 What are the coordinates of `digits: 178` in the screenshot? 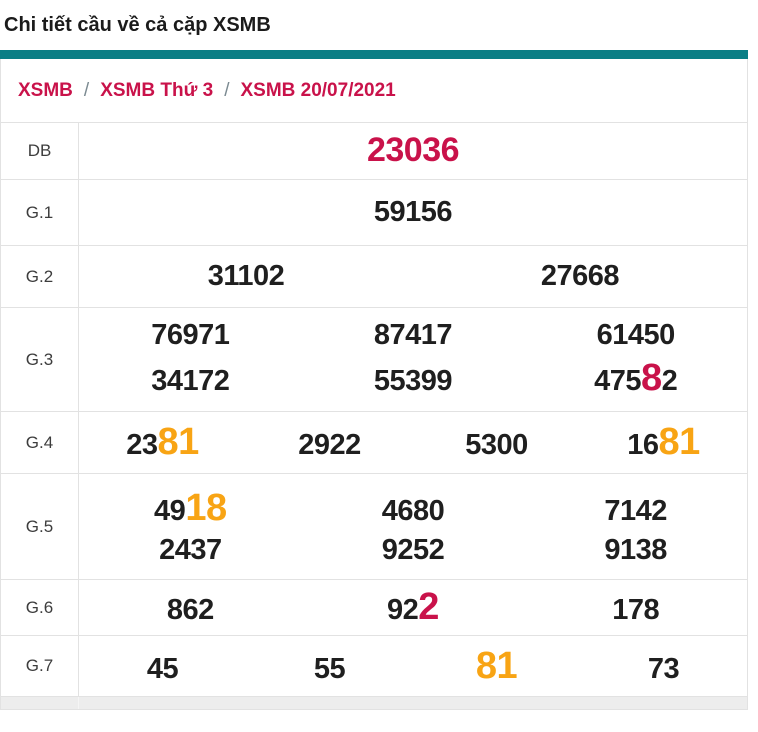 It's located at (636, 610).